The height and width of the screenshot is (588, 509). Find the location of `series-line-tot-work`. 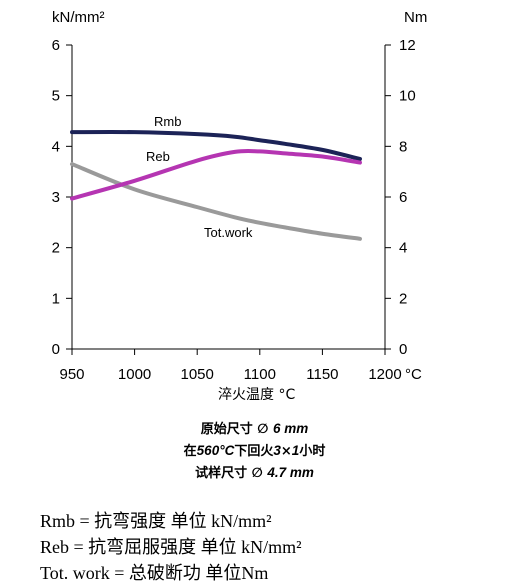

series-line-tot-work is located at coordinates (216, 201).